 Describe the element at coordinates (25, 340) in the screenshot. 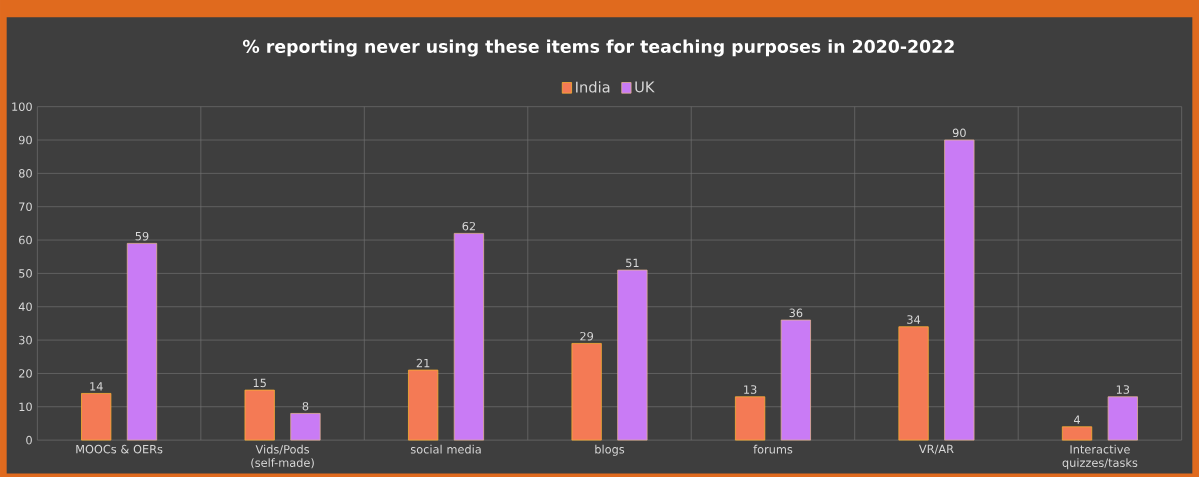

I see `y-tick-label: 30` at that location.